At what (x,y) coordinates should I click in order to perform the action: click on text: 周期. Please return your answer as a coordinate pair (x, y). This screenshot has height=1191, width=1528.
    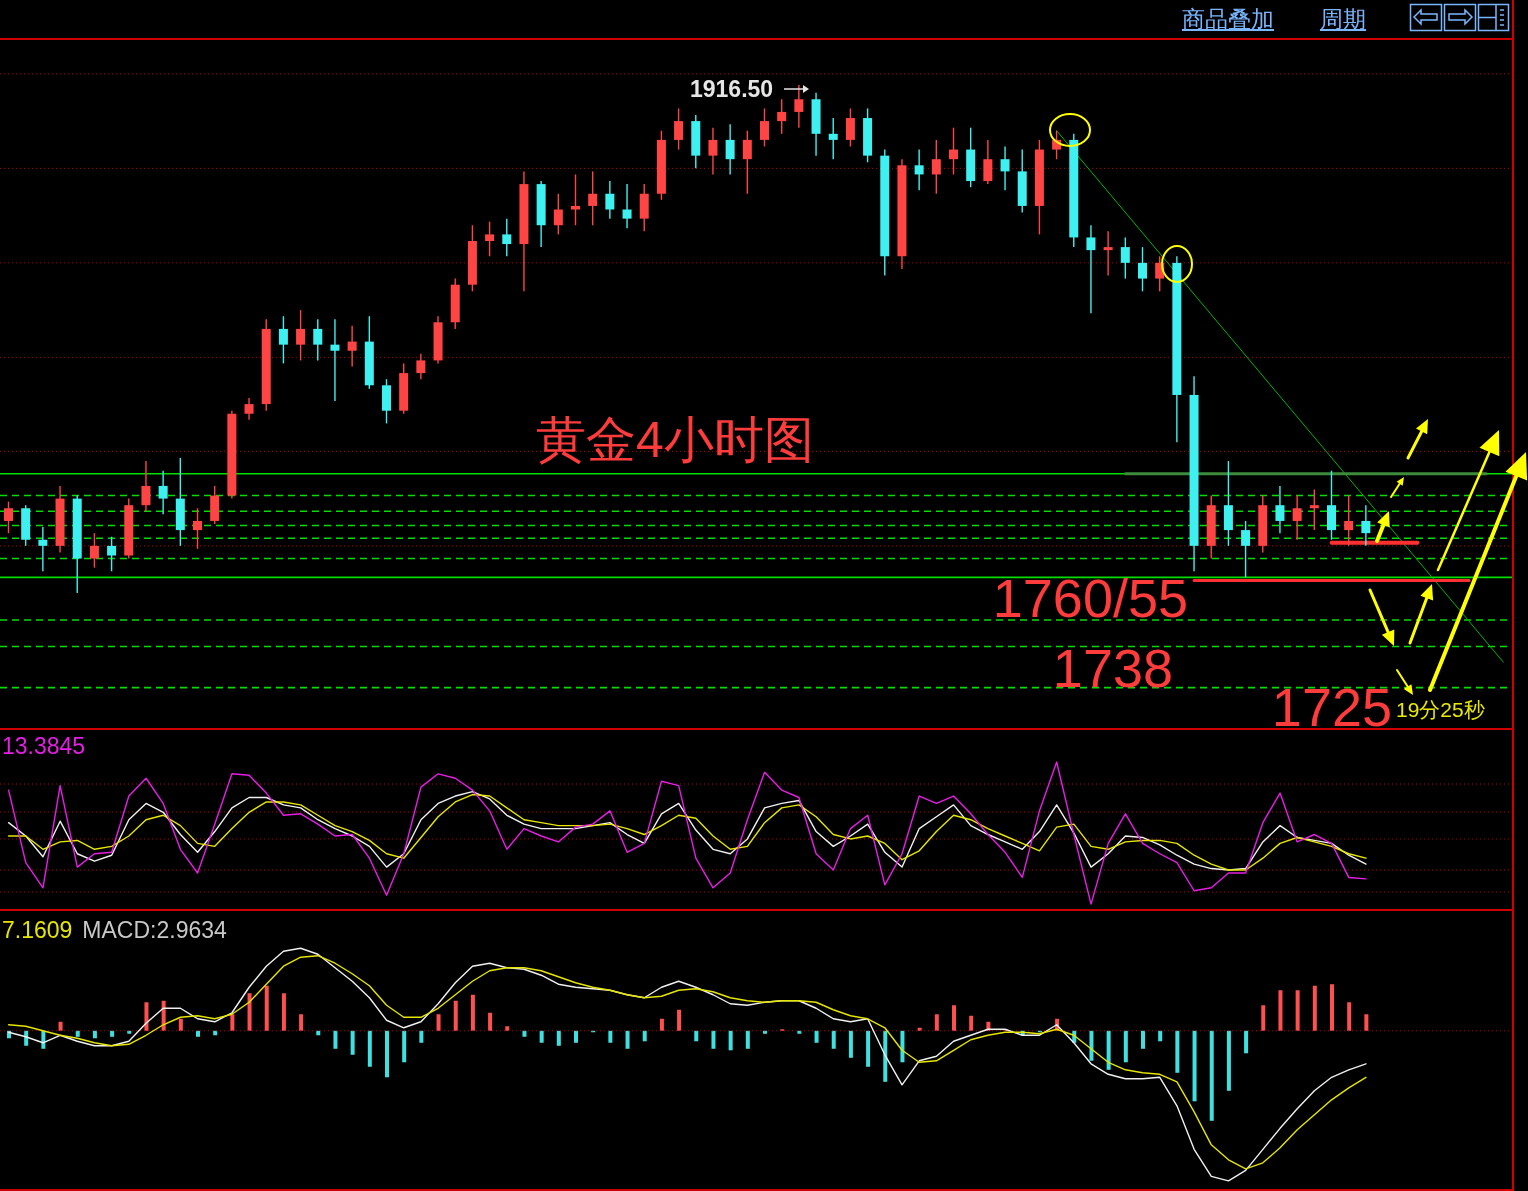
    Looking at the image, I should click on (1343, 19).